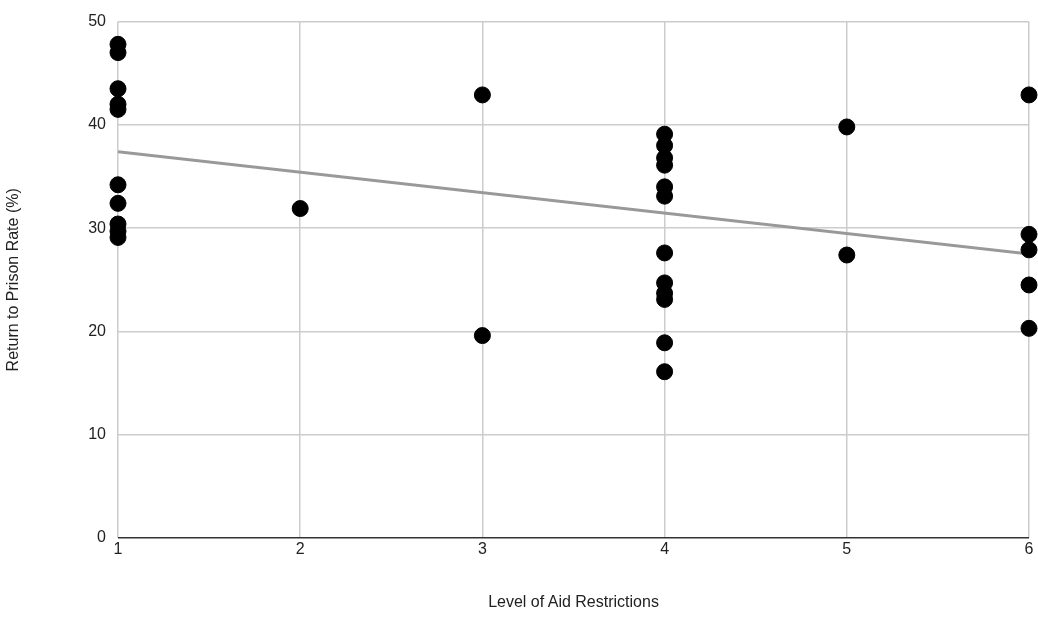 Image resolution: width=1038 pixels, height=624 pixels. What do you see at coordinates (97, 434) in the screenshot?
I see `y-tick-label: 10` at bounding box center [97, 434].